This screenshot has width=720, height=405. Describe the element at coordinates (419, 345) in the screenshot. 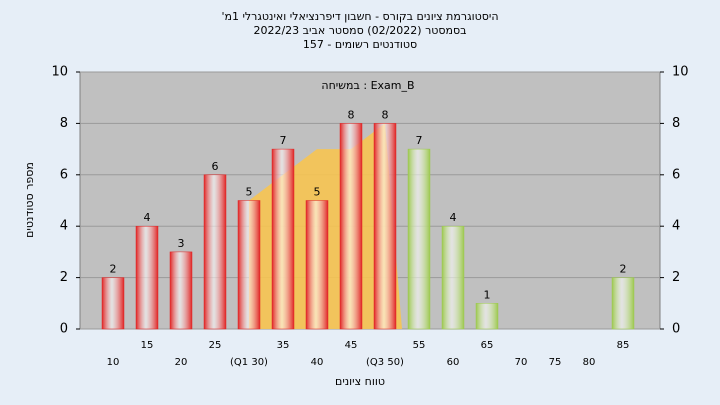

I see `x-tick-label: 55` at that location.